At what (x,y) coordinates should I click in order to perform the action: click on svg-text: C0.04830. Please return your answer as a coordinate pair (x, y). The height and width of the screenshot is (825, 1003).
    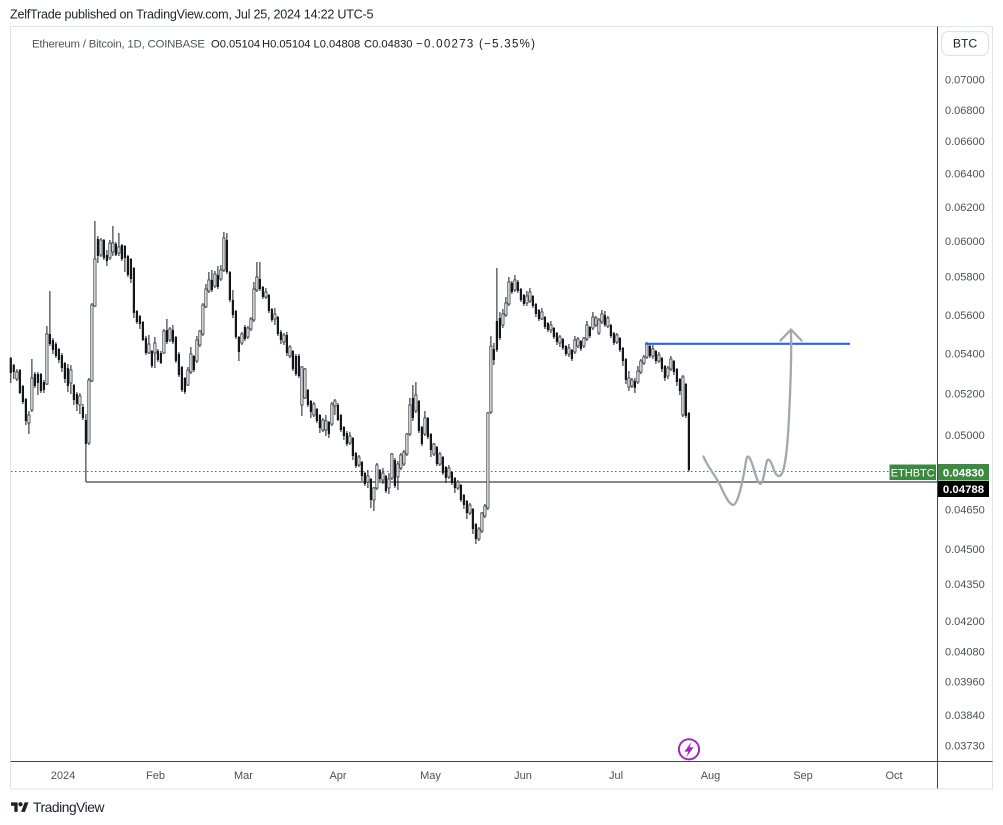
    Looking at the image, I should click on (388, 45).